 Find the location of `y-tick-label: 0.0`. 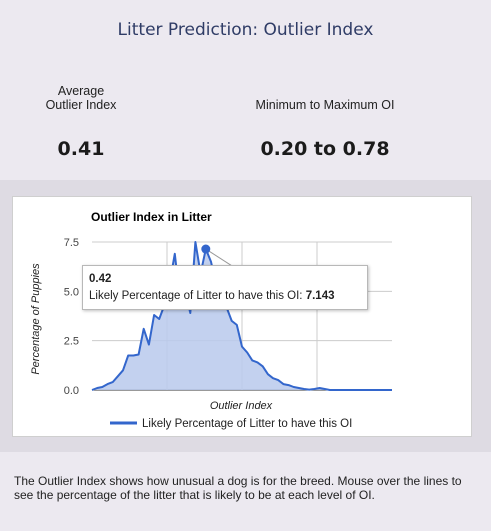

y-tick-label: 0.0 is located at coordinates (71, 391).